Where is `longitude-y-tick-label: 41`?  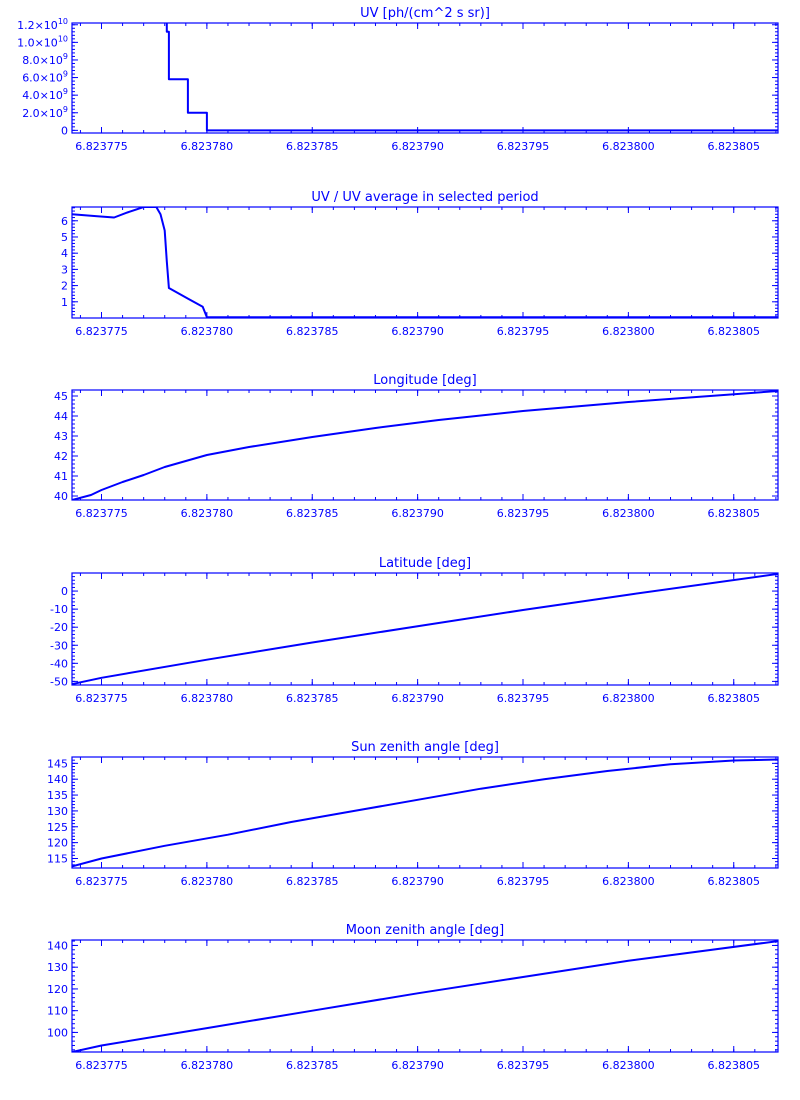 longitude-y-tick-label: 41 is located at coordinates (61, 476).